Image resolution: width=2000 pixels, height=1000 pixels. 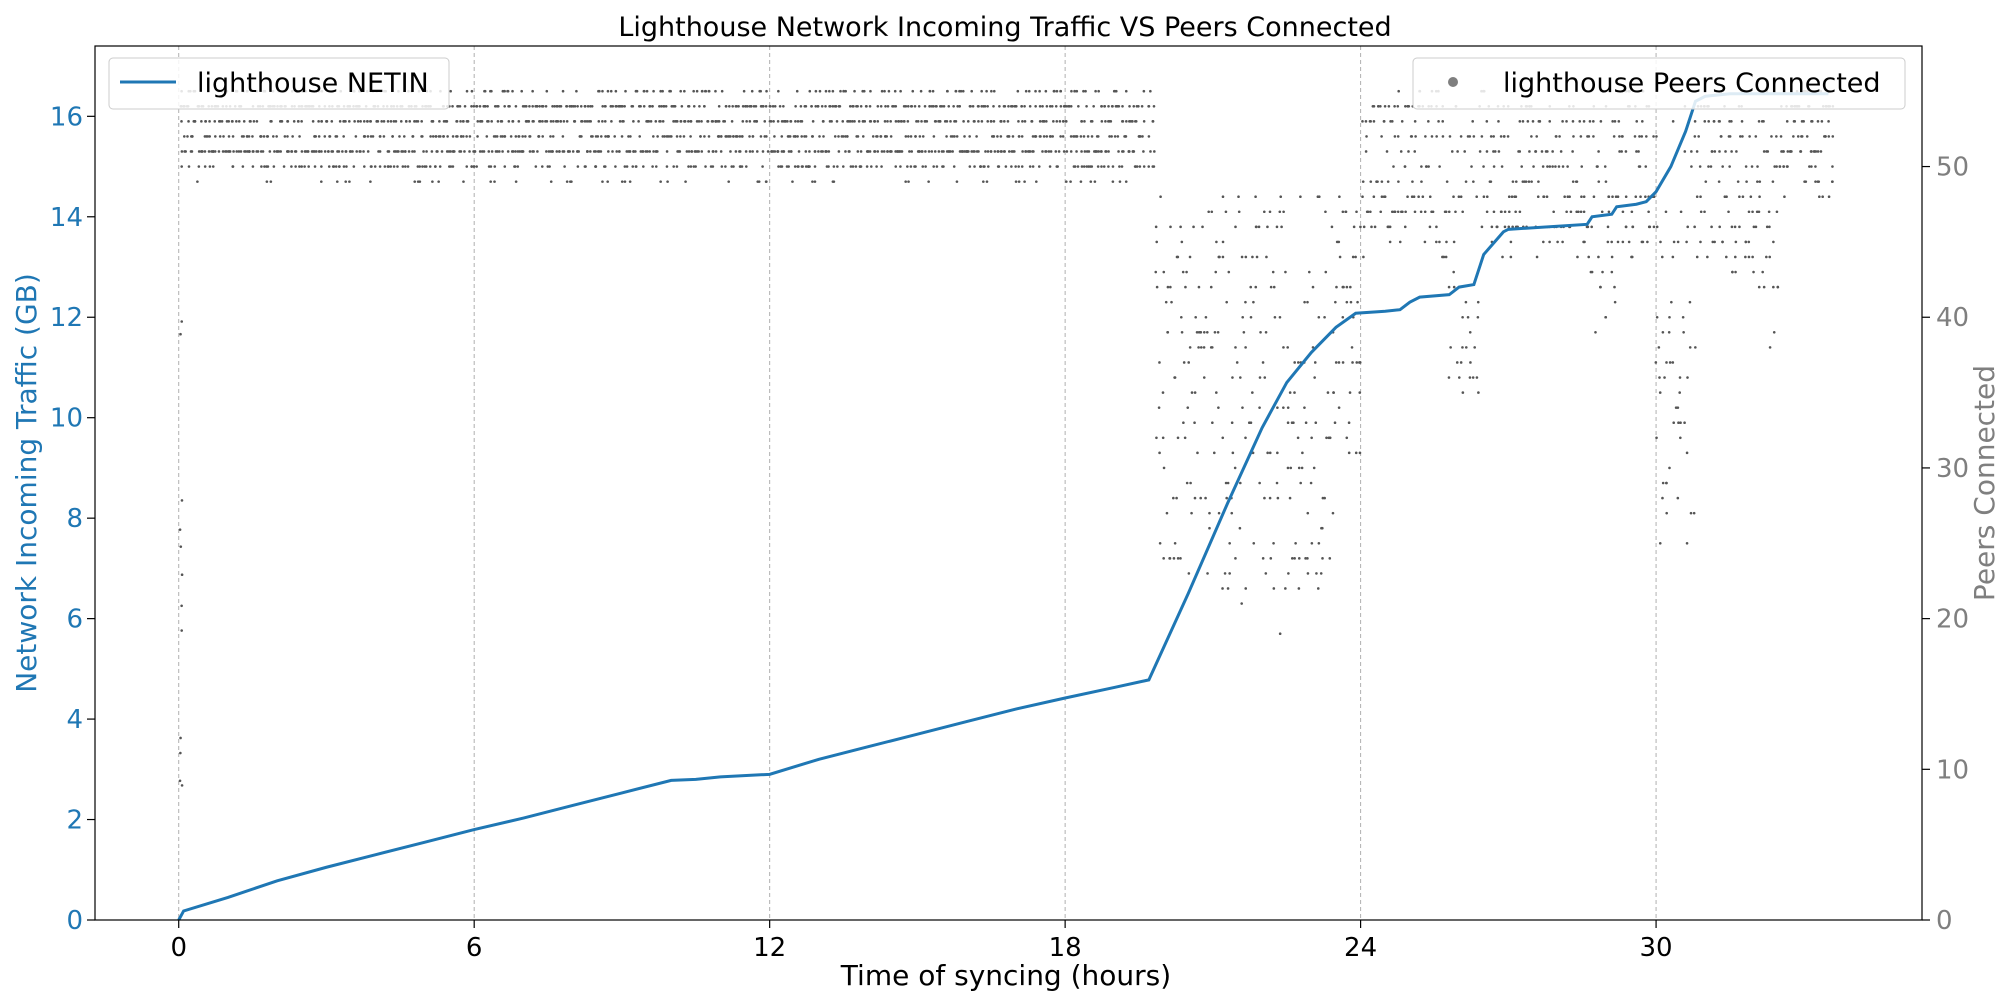 I want to click on y-left-tick-label: 4, so click(x=74, y=720).